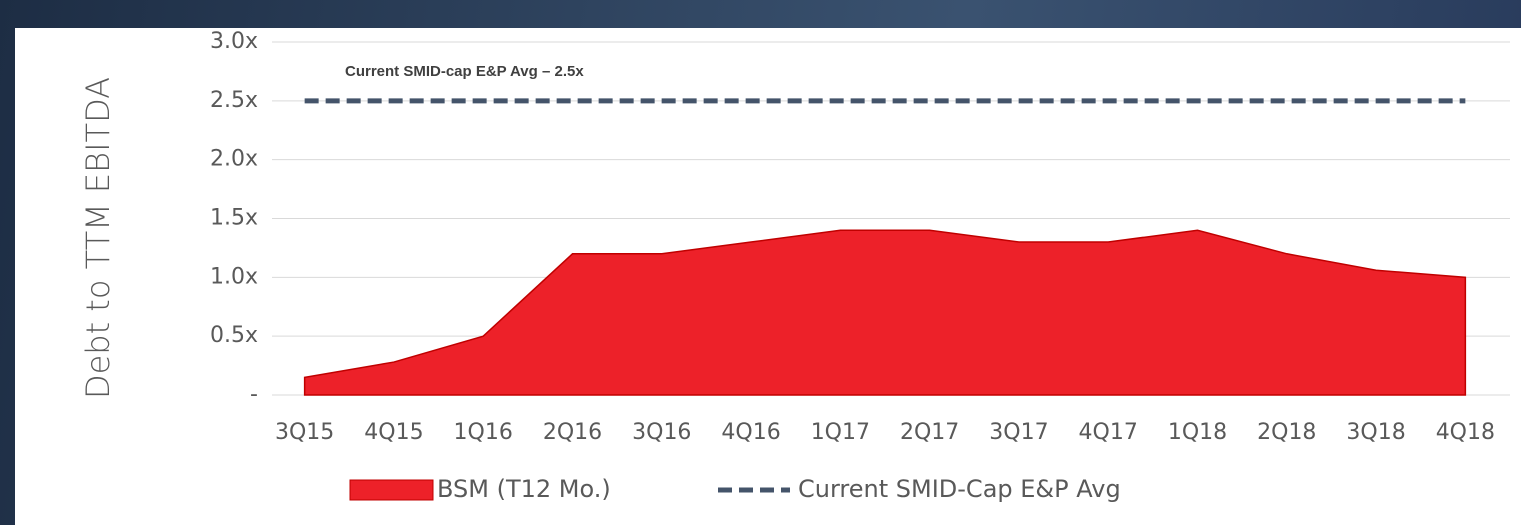 The image size is (1521, 525). Describe the element at coordinates (1197, 432) in the screenshot. I see `x-tick-label: 1Q18` at that location.